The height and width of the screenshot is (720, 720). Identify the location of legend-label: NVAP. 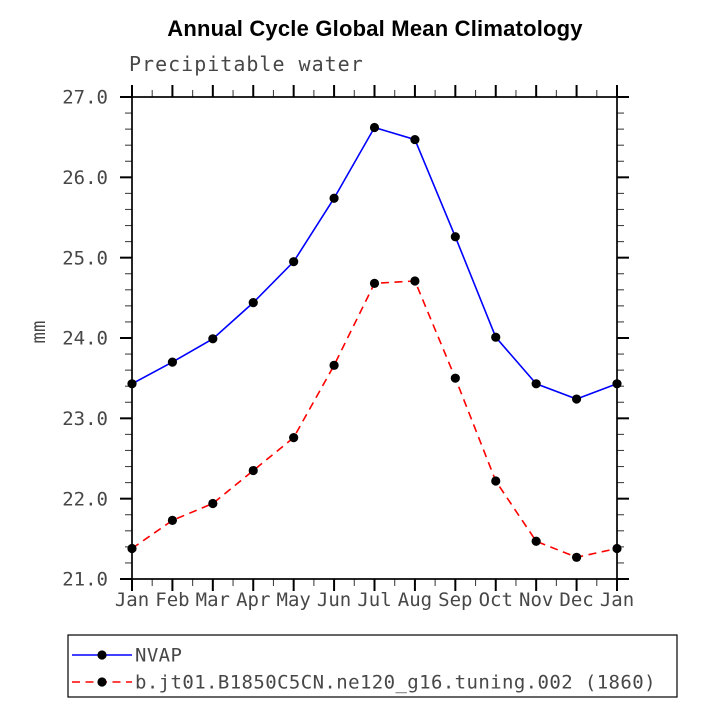
(158, 656).